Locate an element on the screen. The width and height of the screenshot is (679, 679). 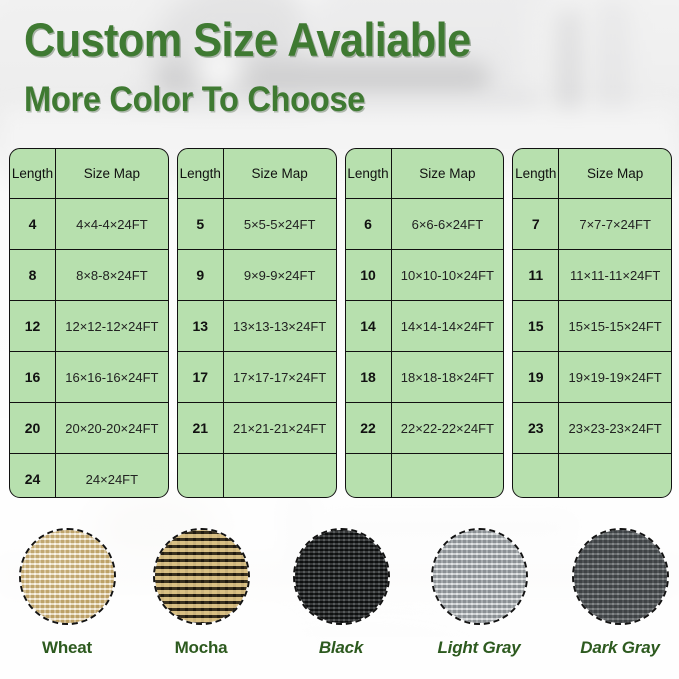
cell-size-map: 10×10-10×24FT is located at coordinates (447, 275).